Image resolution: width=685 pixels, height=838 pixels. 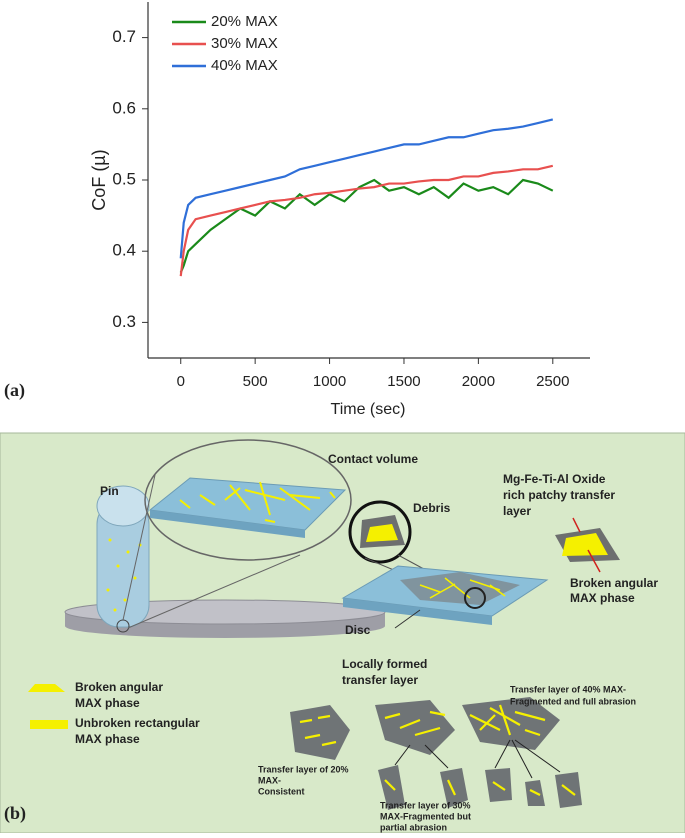 What do you see at coordinates (517, 511) in the screenshot?
I see `oxide-label: layer` at bounding box center [517, 511].